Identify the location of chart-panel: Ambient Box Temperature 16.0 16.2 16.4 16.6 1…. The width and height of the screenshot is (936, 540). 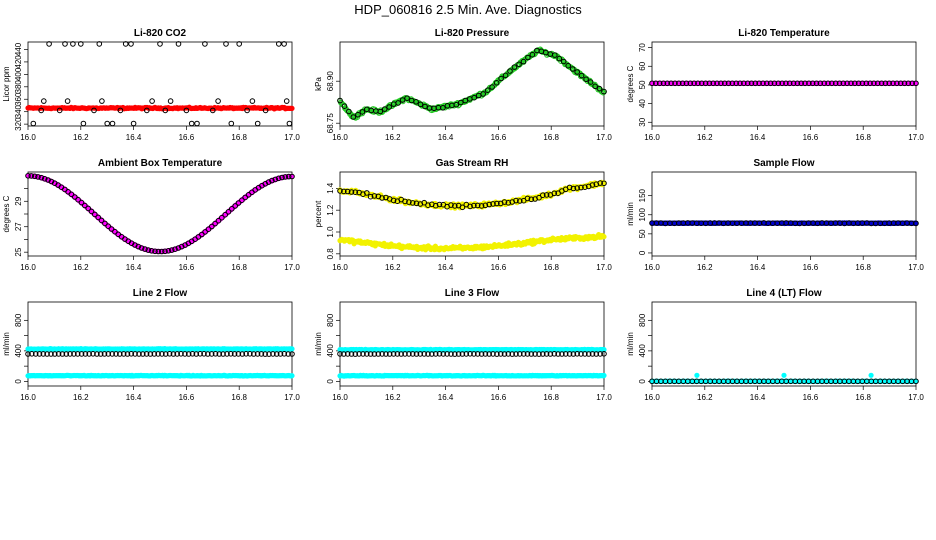
(151, 215).